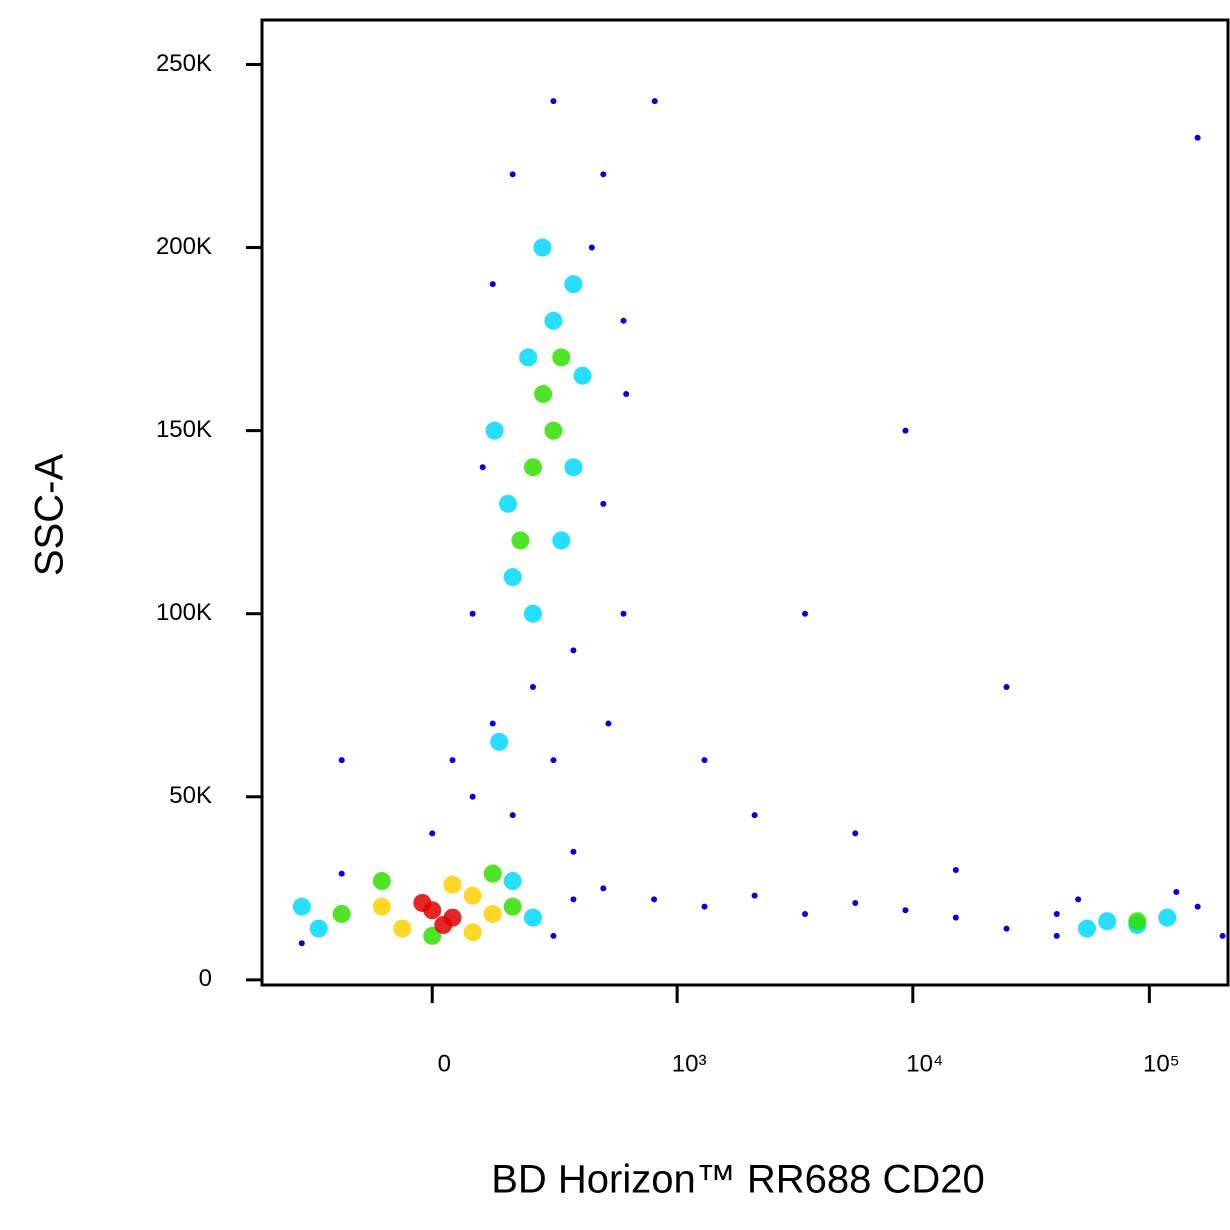 Image resolution: width=1230 pixels, height=1230 pixels. I want to click on y-tick-label: 150K, so click(184, 429).